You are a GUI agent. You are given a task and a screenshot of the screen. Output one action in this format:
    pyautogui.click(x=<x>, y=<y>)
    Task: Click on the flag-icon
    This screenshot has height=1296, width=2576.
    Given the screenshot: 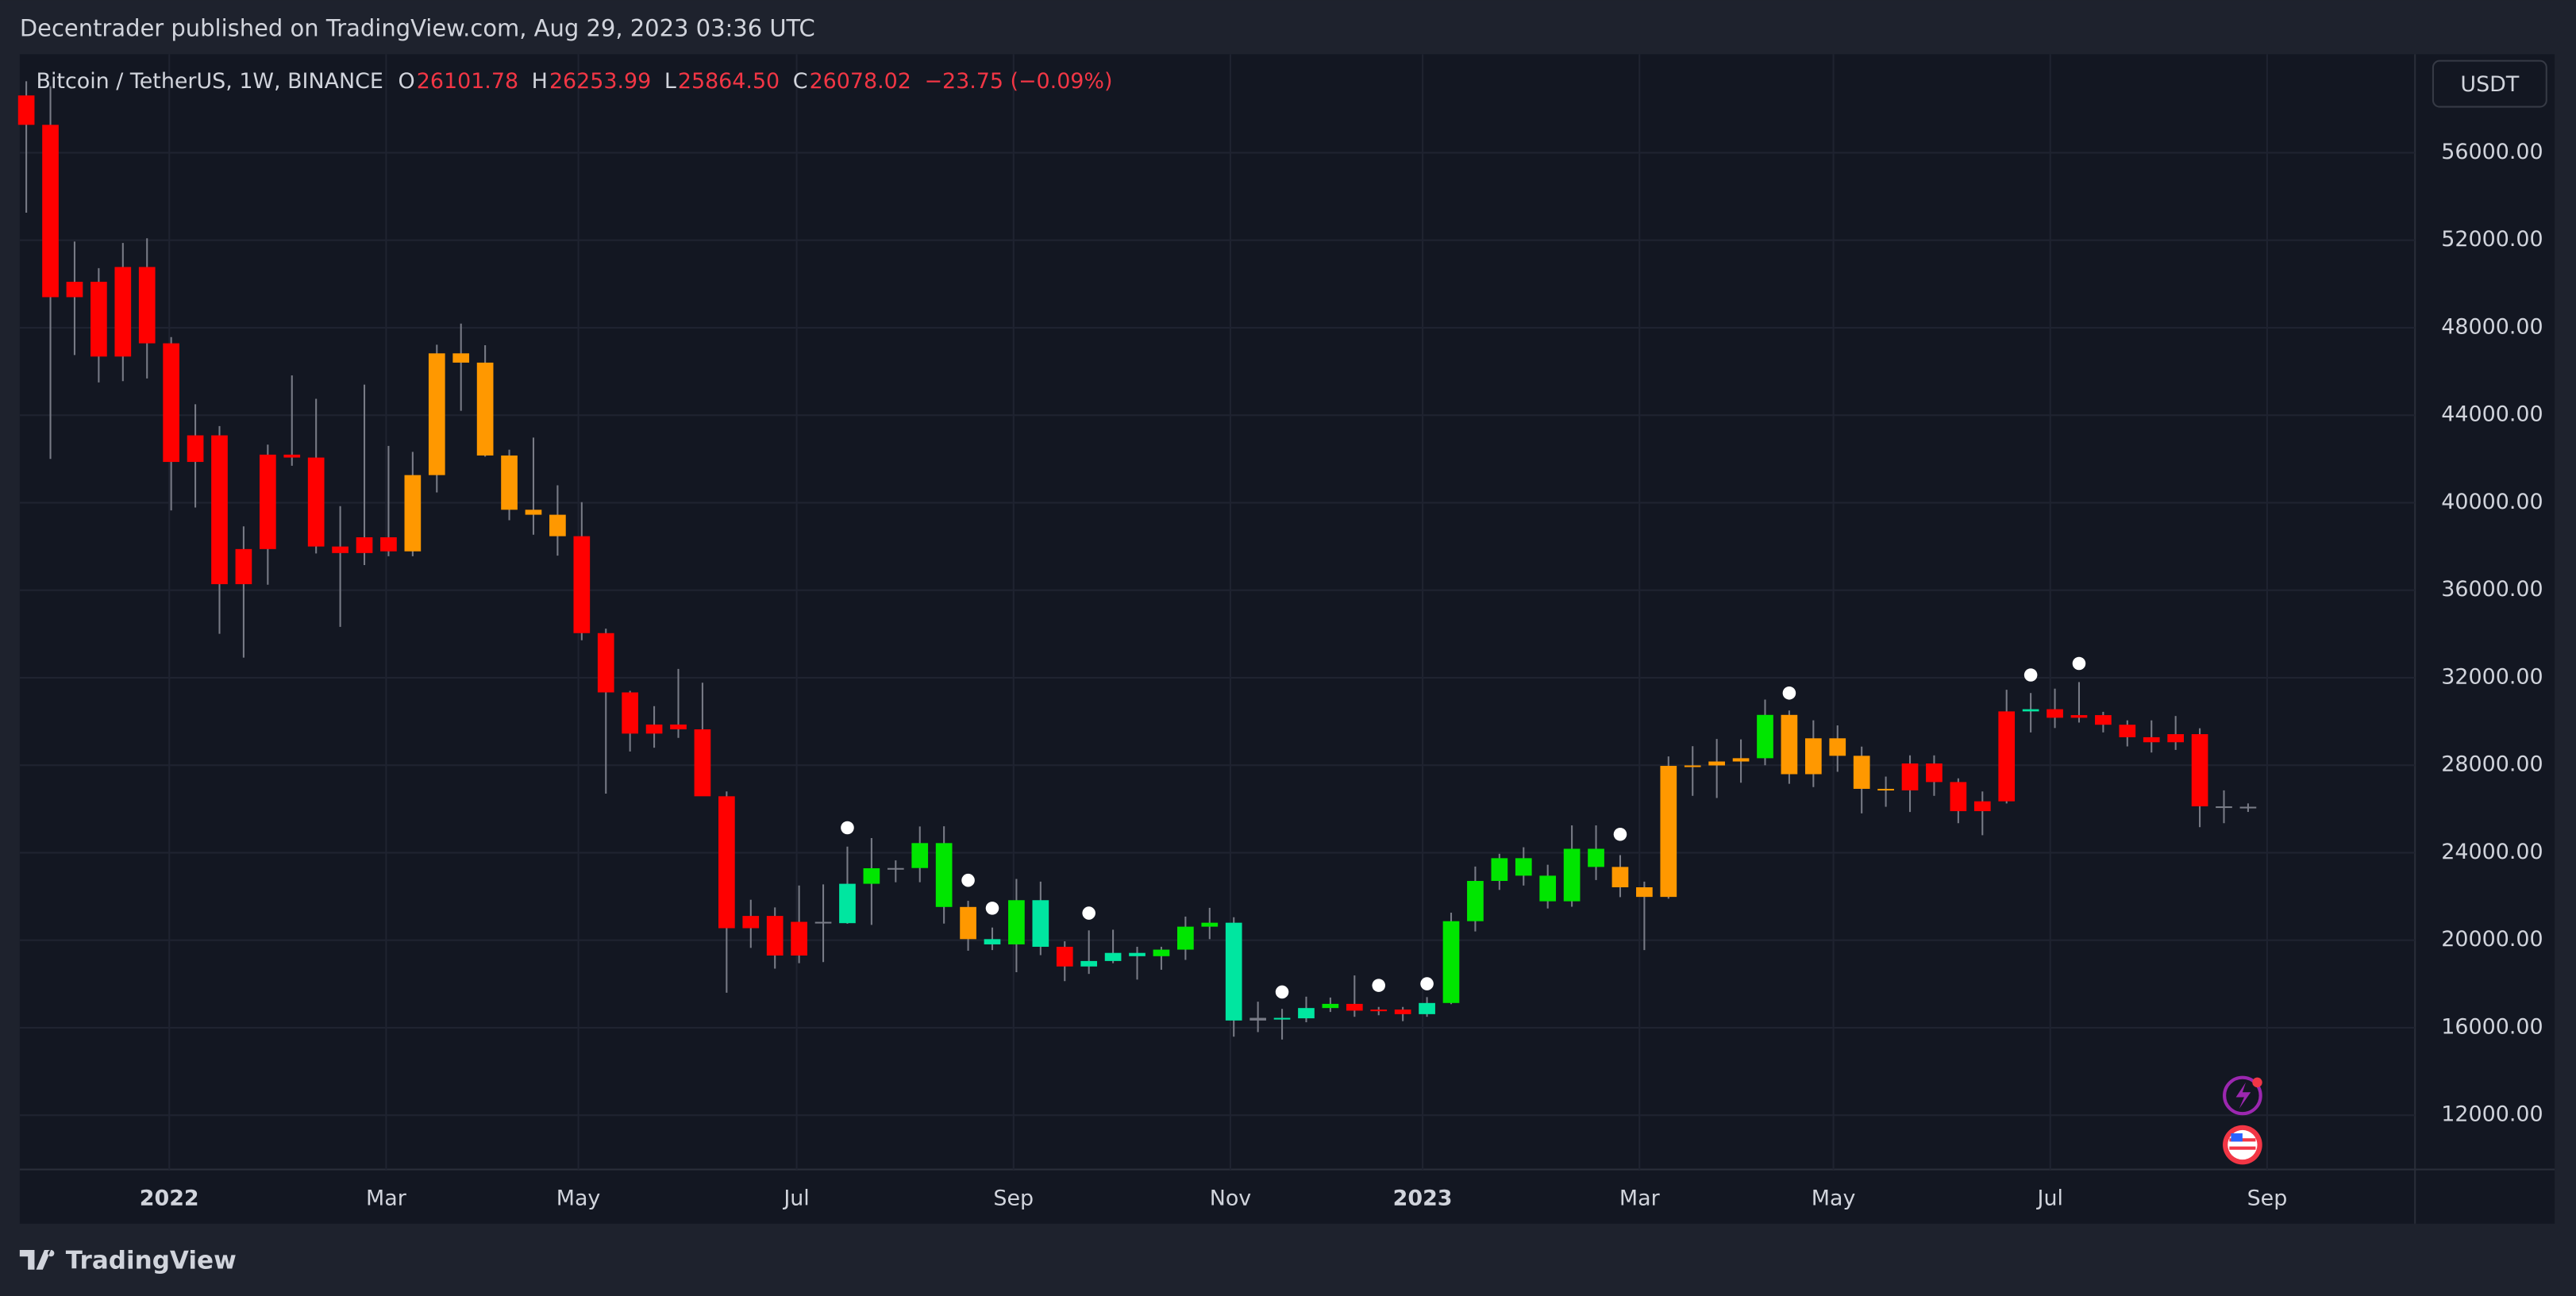 What is the action you would take?
    pyautogui.click(x=2242, y=1145)
    